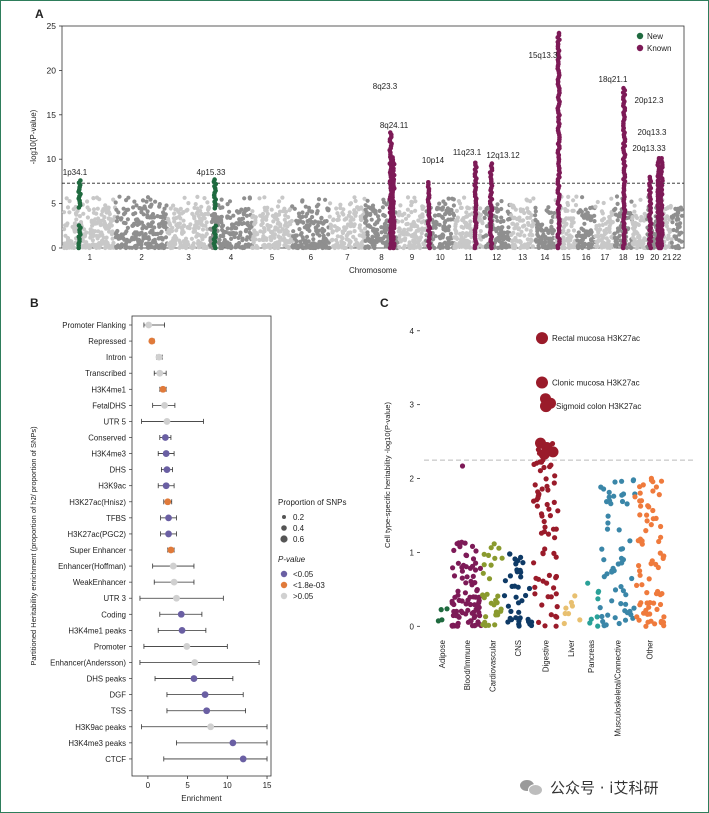  What do you see at coordinates (412, 257) in the screenshot?
I see `x-tick-label-chr-9: 9` at bounding box center [412, 257].